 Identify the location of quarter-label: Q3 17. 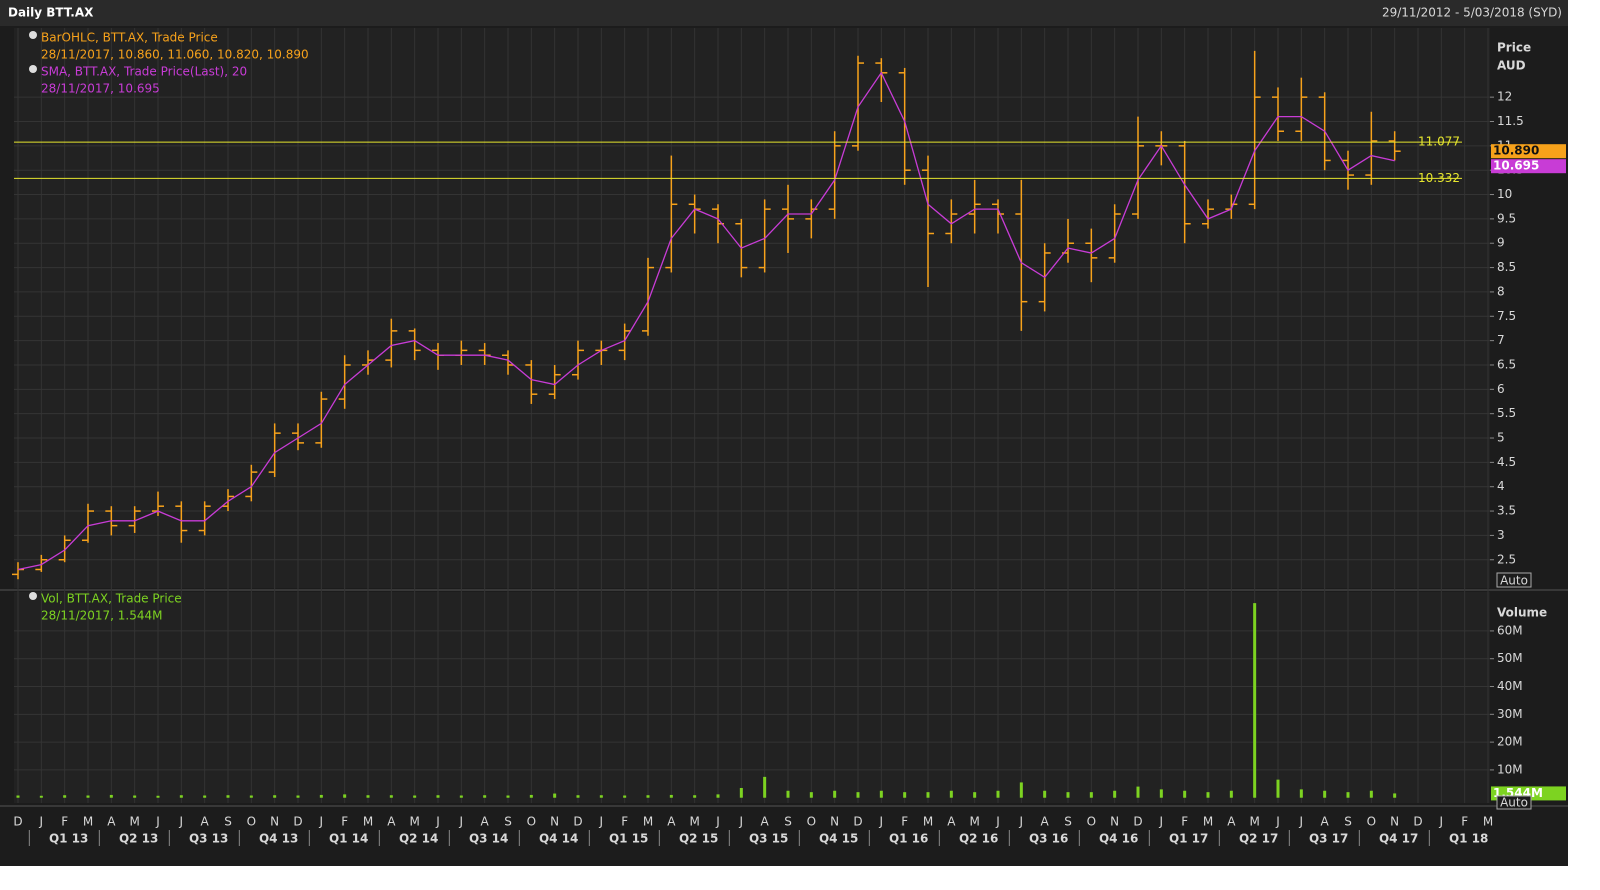
(1328, 839).